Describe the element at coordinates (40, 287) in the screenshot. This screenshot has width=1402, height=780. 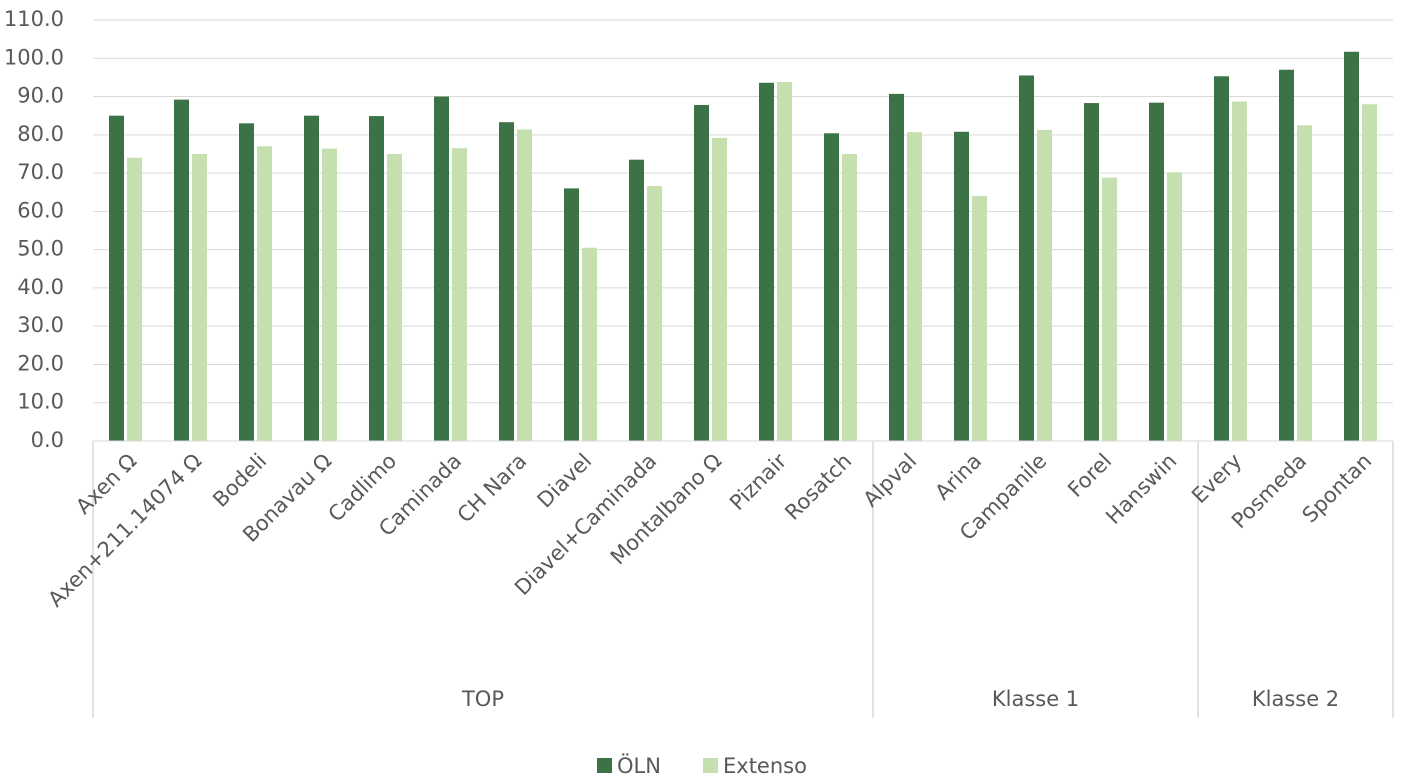
I see `y-tick-label: 40.0` at that location.